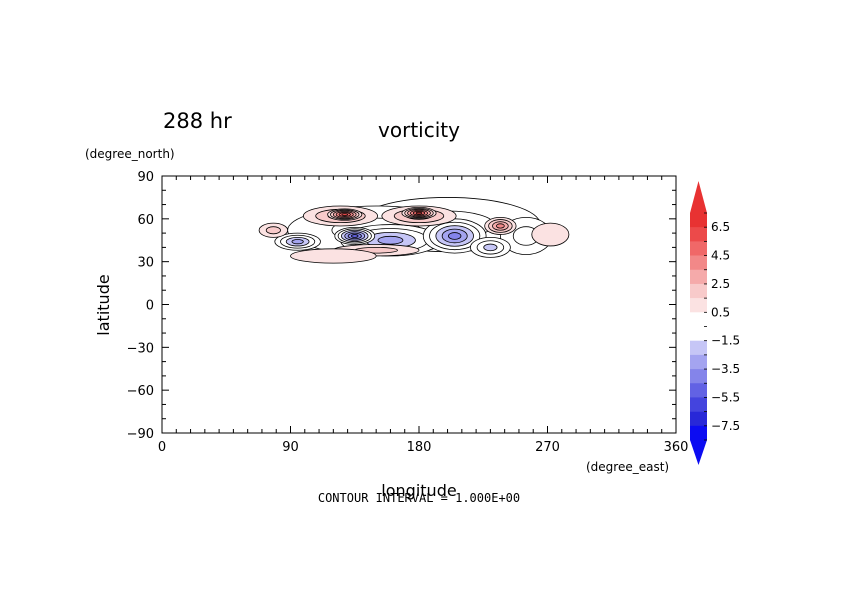  What do you see at coordinates (130, 154) in the screenshot?
I see `y-unit-label: (degree_north)` at bounding box center [130, 154].